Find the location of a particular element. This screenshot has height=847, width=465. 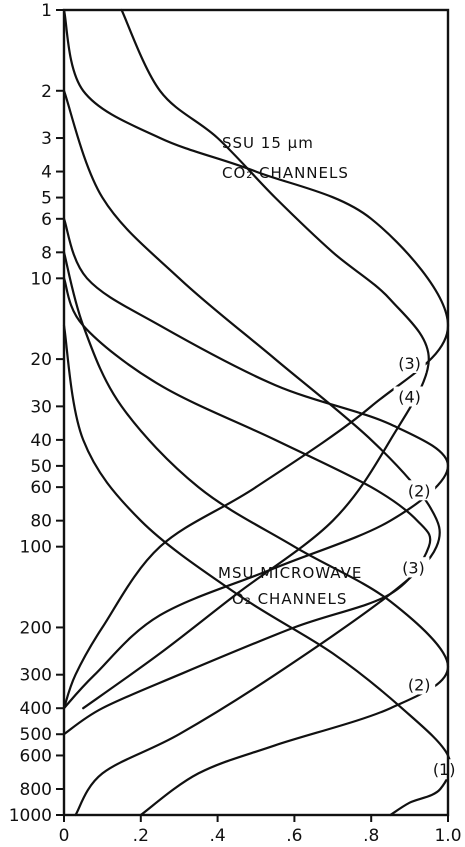

y-tick-label: 30 is located at coordinates (41, 407).